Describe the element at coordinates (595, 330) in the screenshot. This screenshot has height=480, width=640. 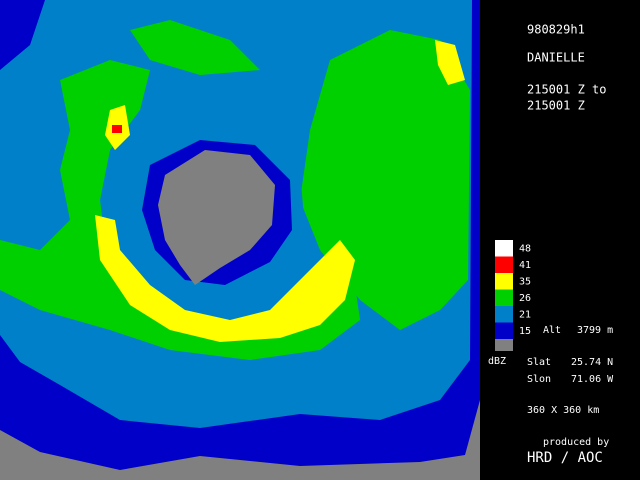
I see `altitude: 3799 m` at that location.